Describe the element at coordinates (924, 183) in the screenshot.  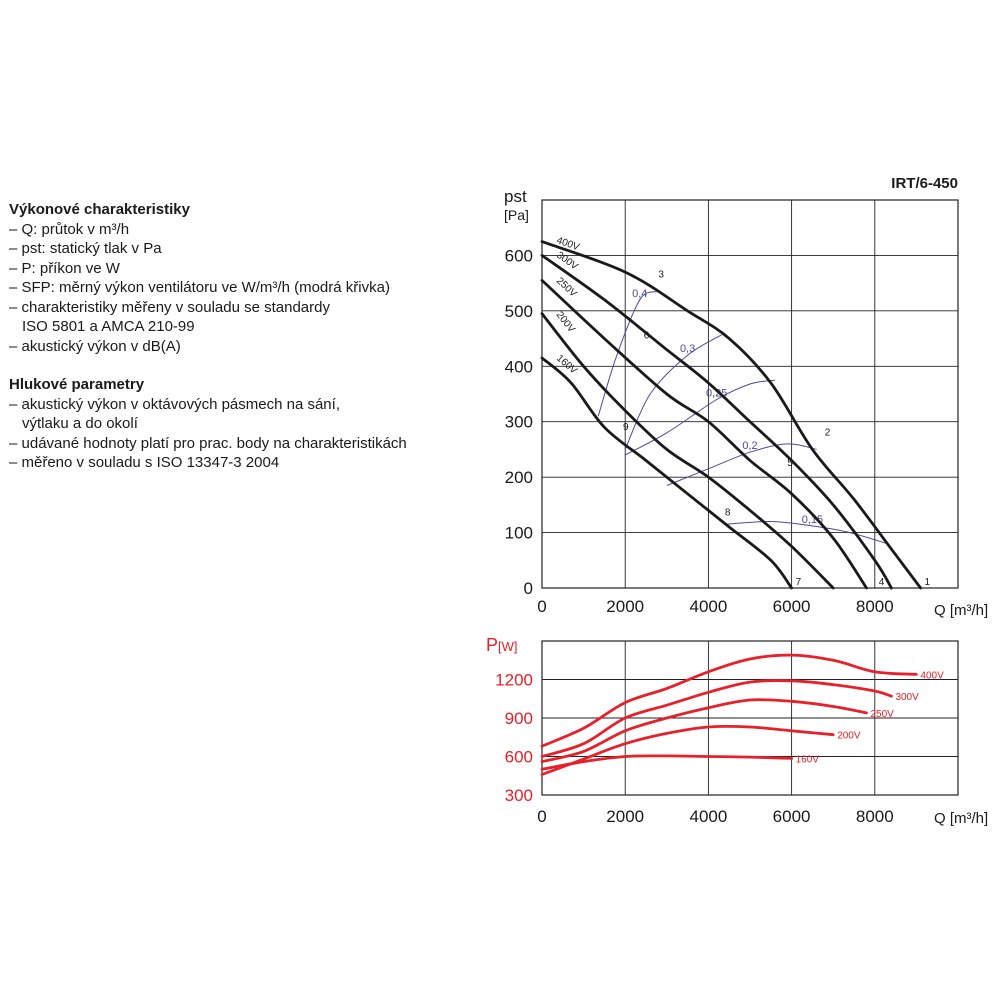
I see `chart-title: IRT/6-450` at that location.